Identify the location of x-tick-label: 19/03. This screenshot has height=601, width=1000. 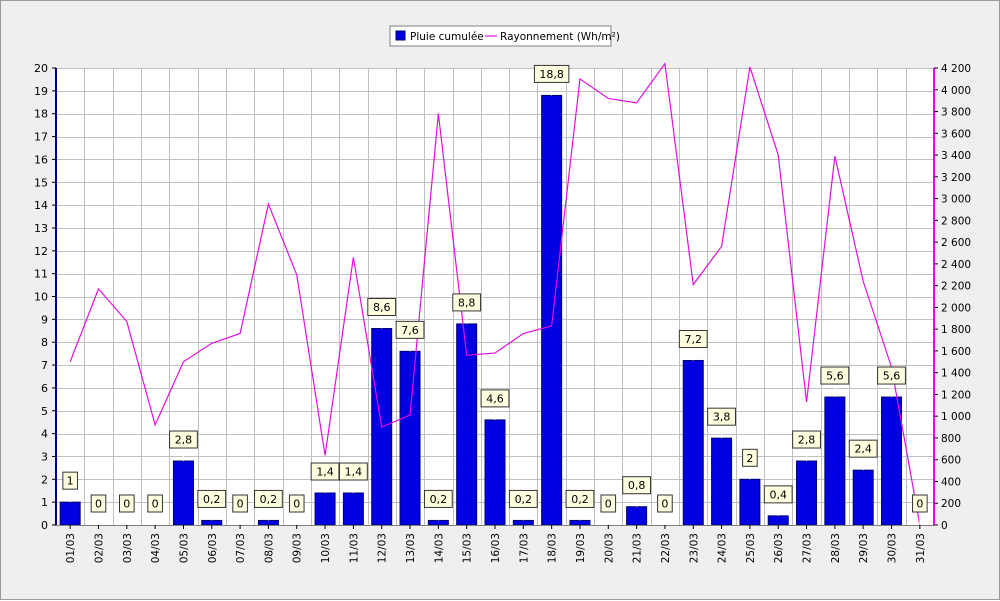
(581, 548).